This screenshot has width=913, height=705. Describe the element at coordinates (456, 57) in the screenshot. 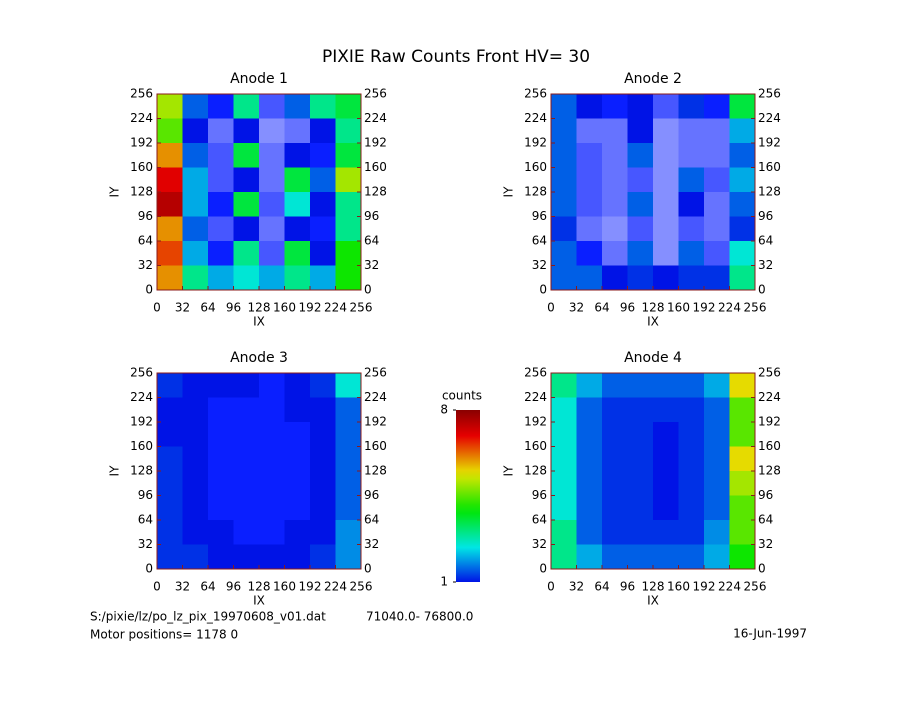

I see `chart-title: PIXIE Raw Counts Front HV= 30` at that location.